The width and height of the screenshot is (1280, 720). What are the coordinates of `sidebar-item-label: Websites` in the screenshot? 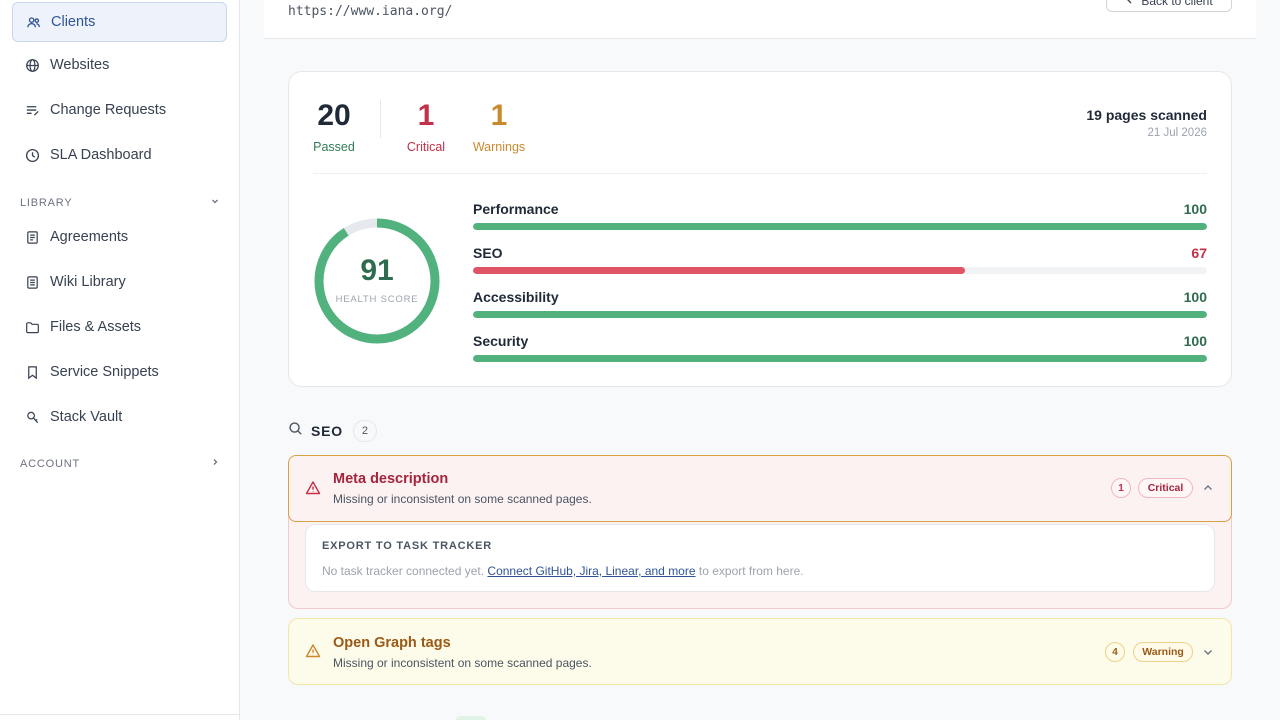 It's located at (80, 65).